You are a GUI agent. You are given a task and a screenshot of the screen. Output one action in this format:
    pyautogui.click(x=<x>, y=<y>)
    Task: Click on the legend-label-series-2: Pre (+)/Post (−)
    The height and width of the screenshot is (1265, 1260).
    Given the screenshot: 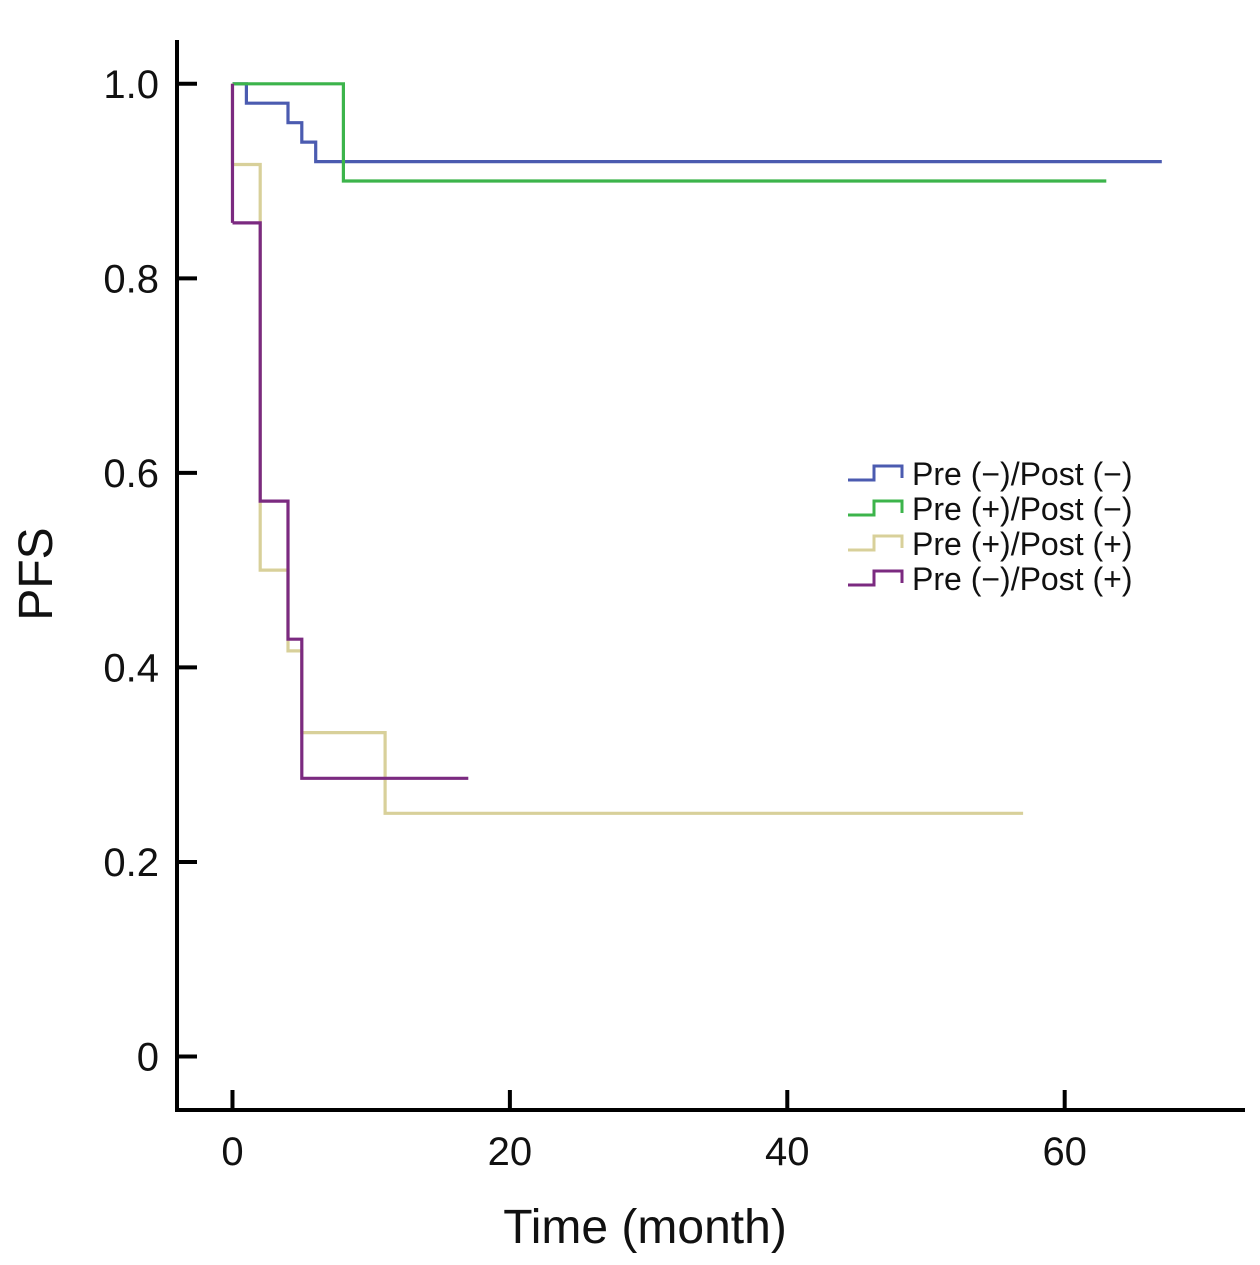 What is the action you would take?
    pyautogui.click(x=1022, y=509)
    